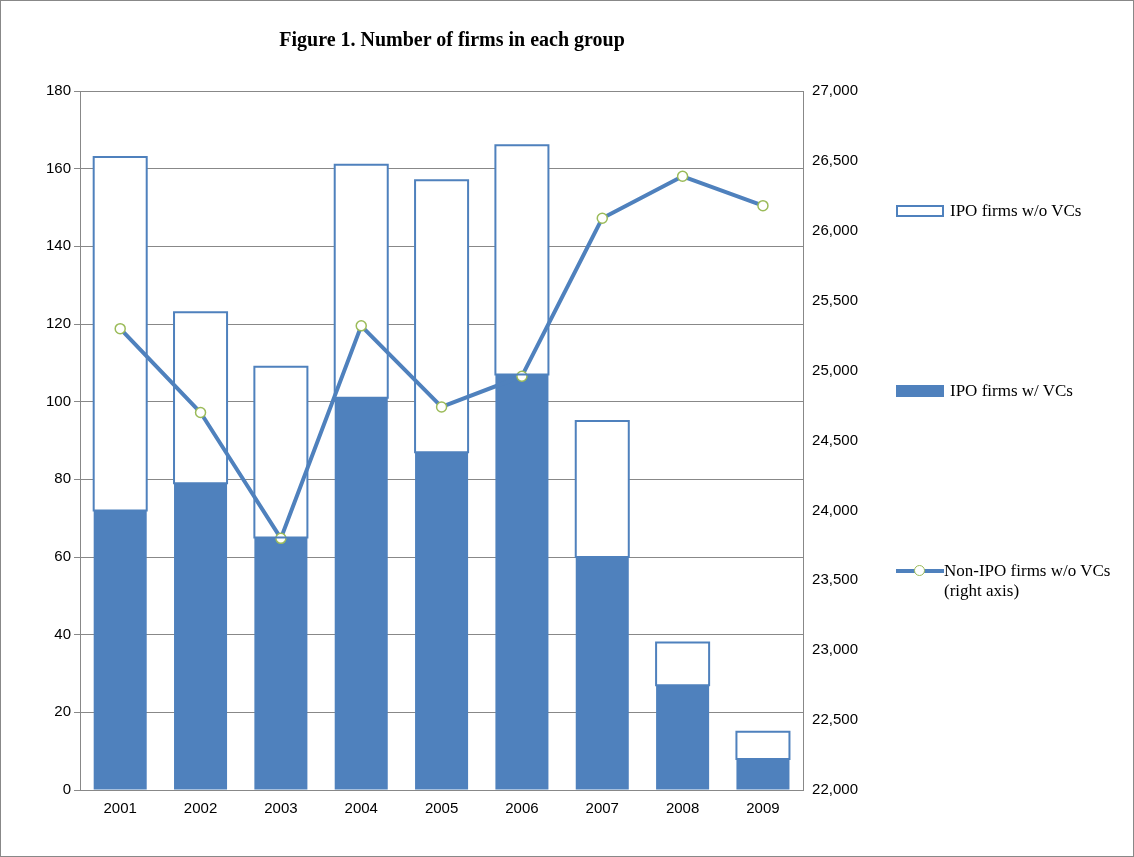 This screenshot has height=857, width=1134. What do you see at coordinates (835, 299) in the screenshot?
I see `y2-tick-label: 25,500` at bounding box center [835, 299].